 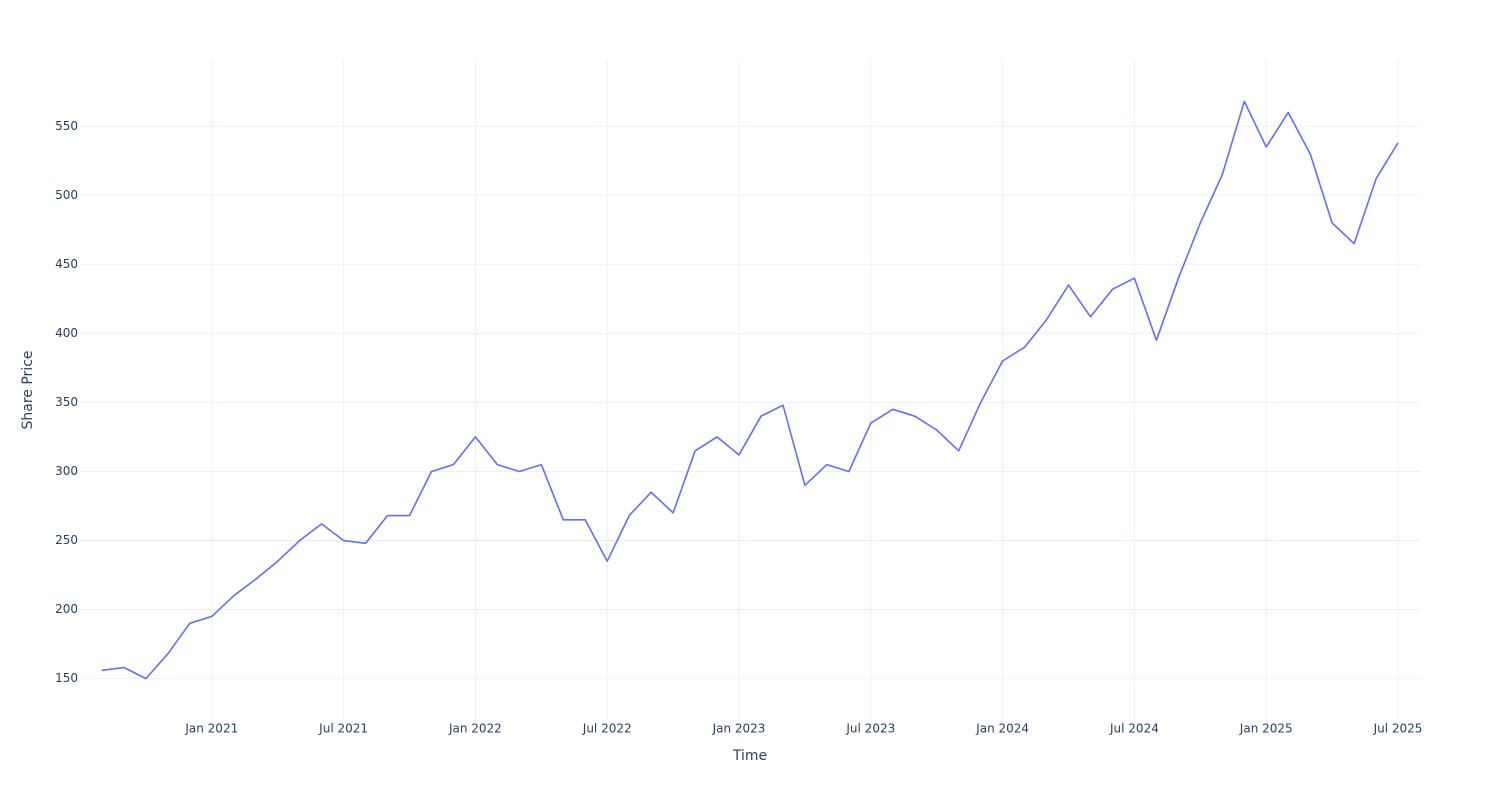 What do you see at coordinates (66, 540) in the screenshot?
I see `y-tick-label: 250` at bounding box center [66, 540].